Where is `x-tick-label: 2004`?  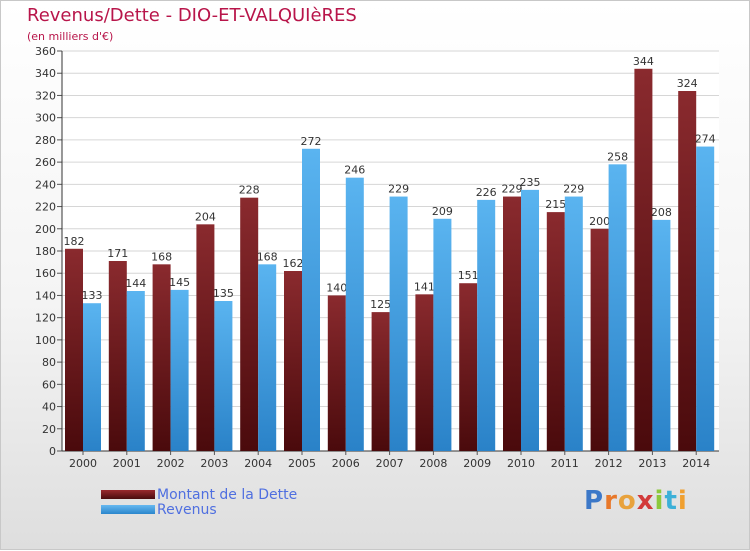
x-tick-label: 2004 is located at coordinates (258, 463).